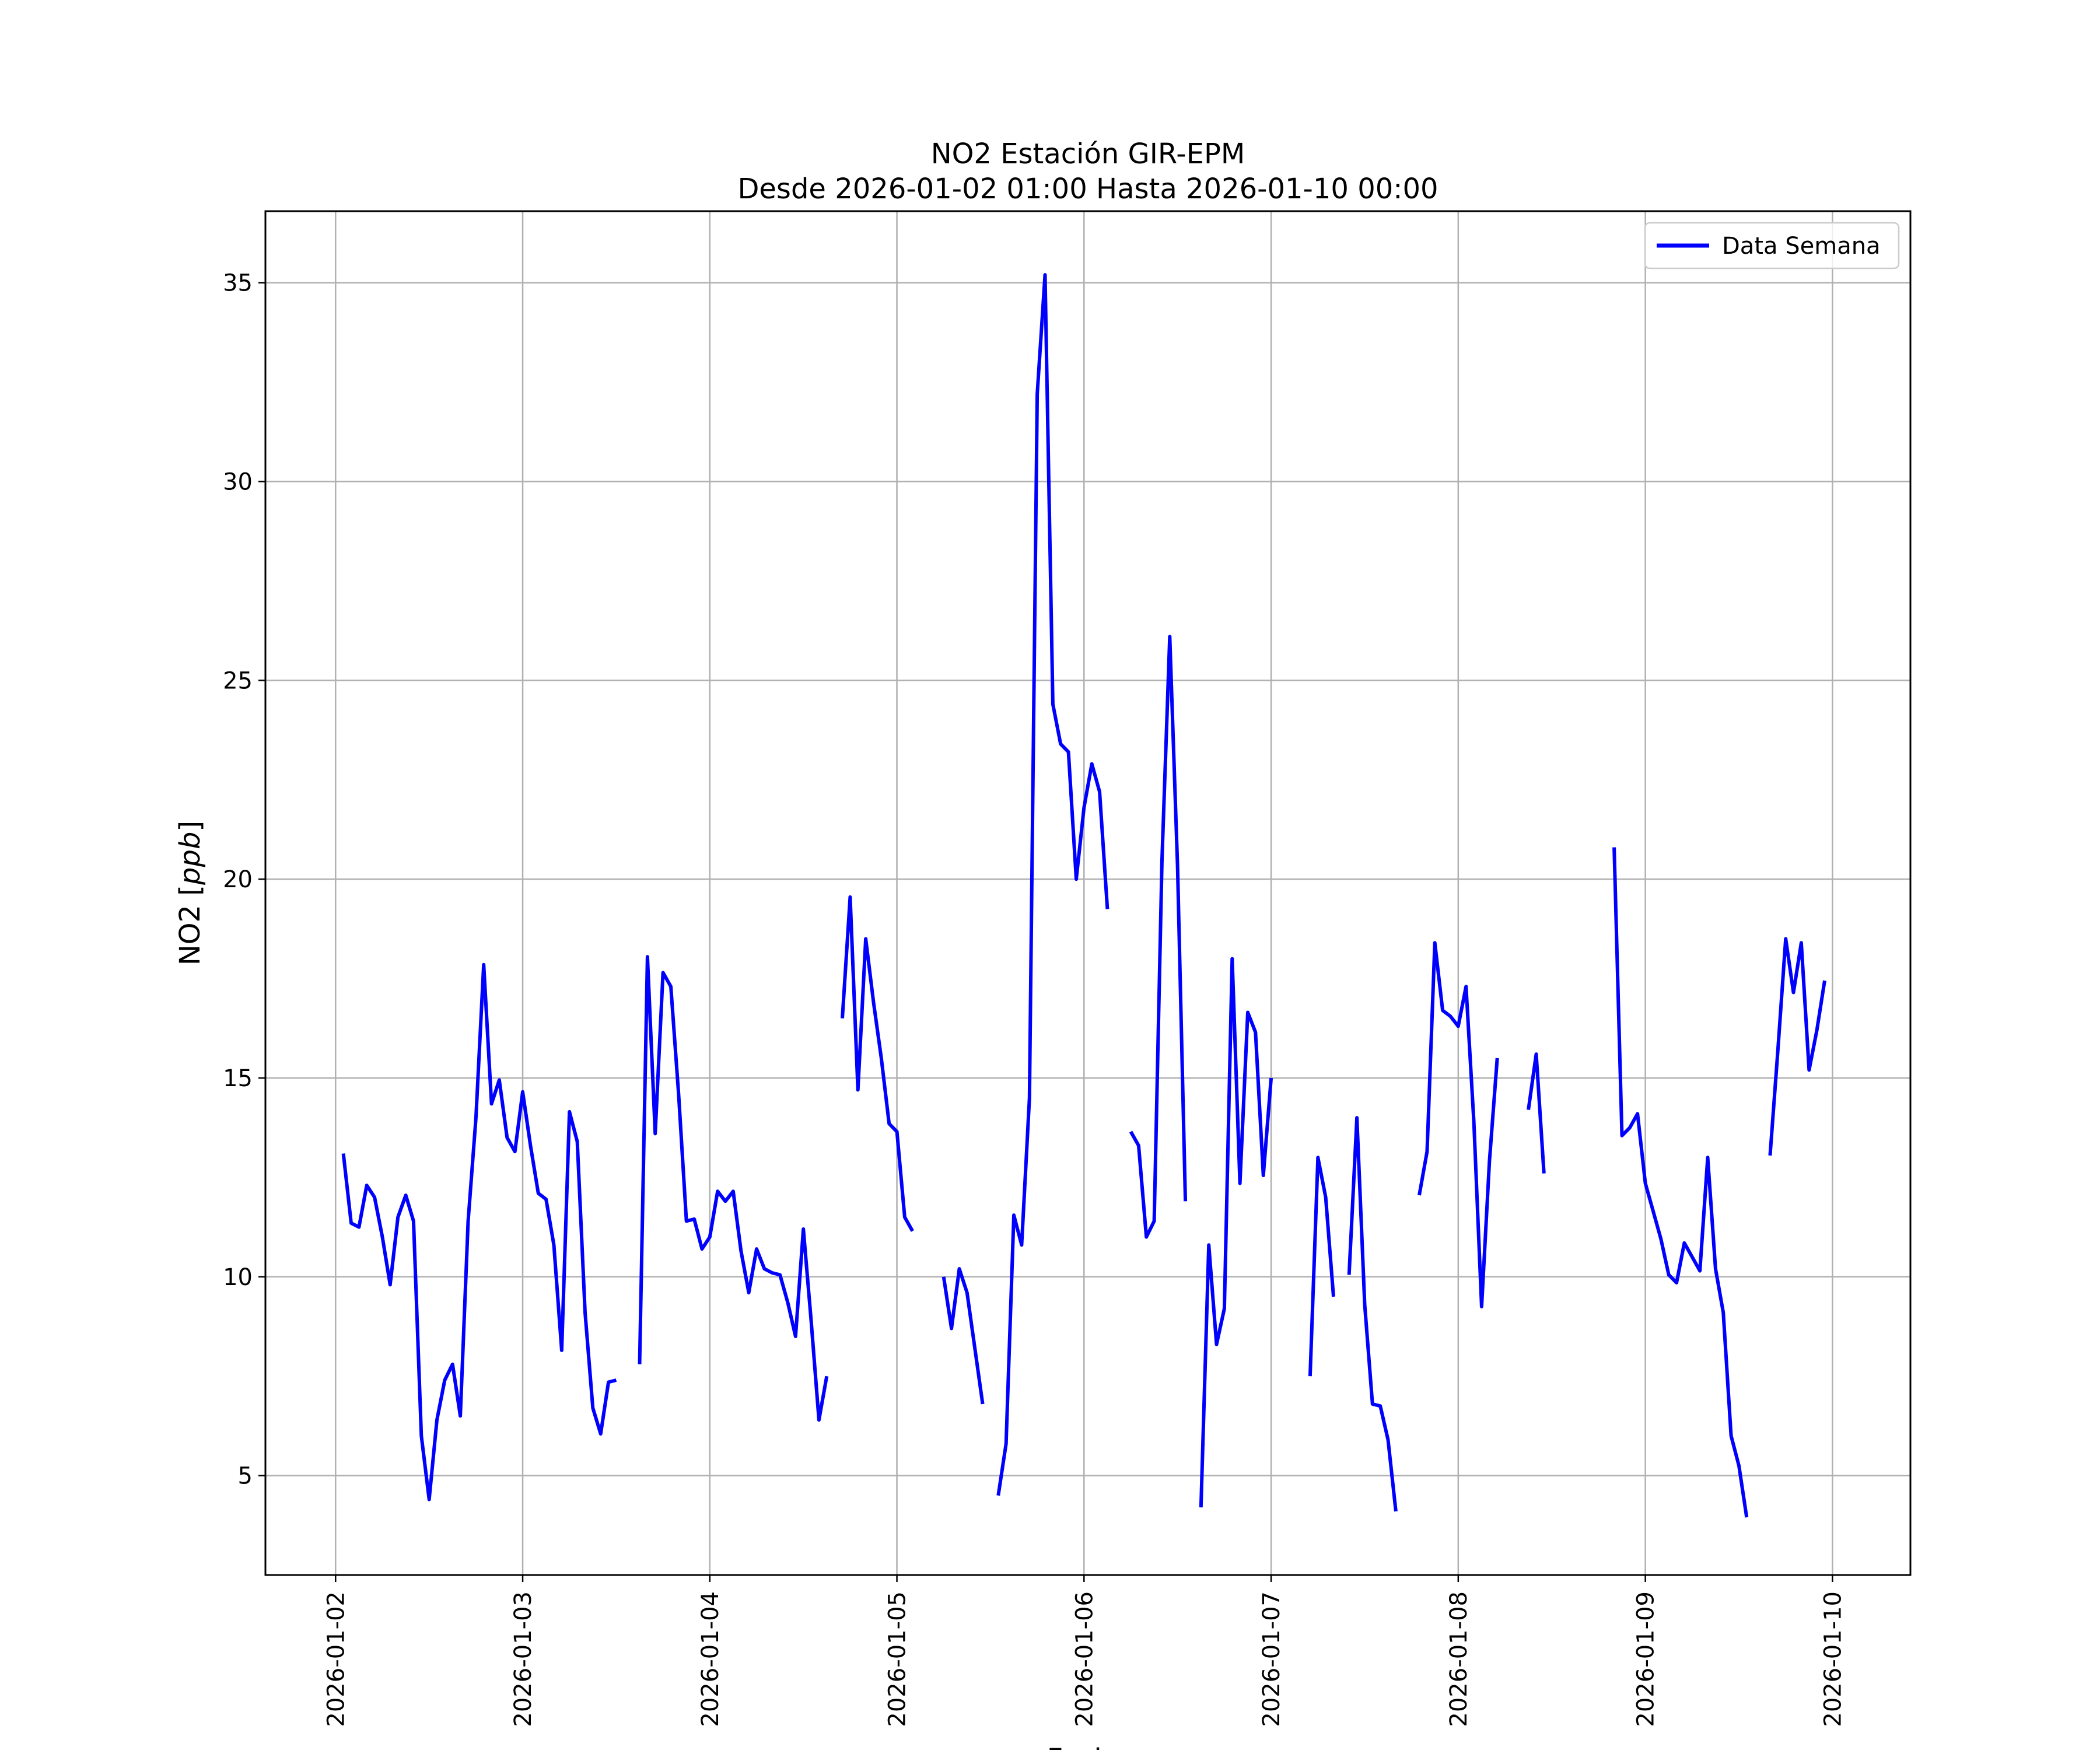 The image size is (2100, 1750). What do you see at coordinates (190, 925) in the screenshot?
I see `y-axis-label-main: NO2 [` at bounding box center [190, 925].